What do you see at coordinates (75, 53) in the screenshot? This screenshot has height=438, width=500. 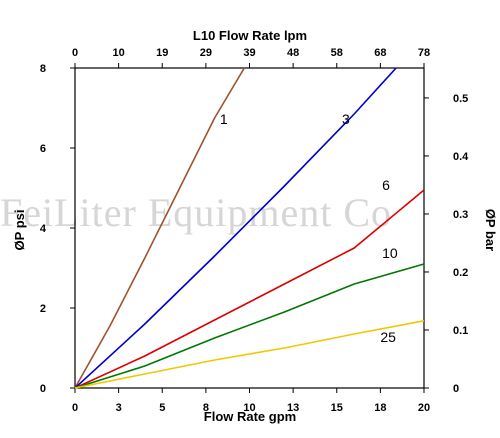 I see `x2-tick-label: 0` at bounding box center [75, 53].